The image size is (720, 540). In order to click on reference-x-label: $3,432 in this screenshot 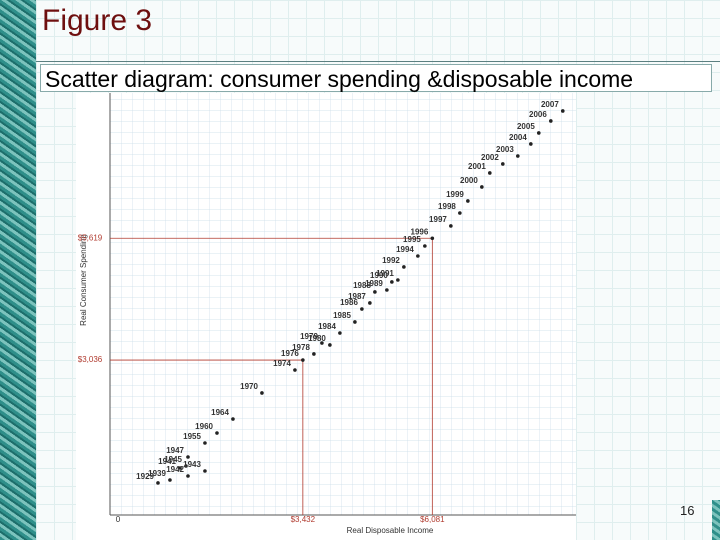, I will do `click(303, 519)`.